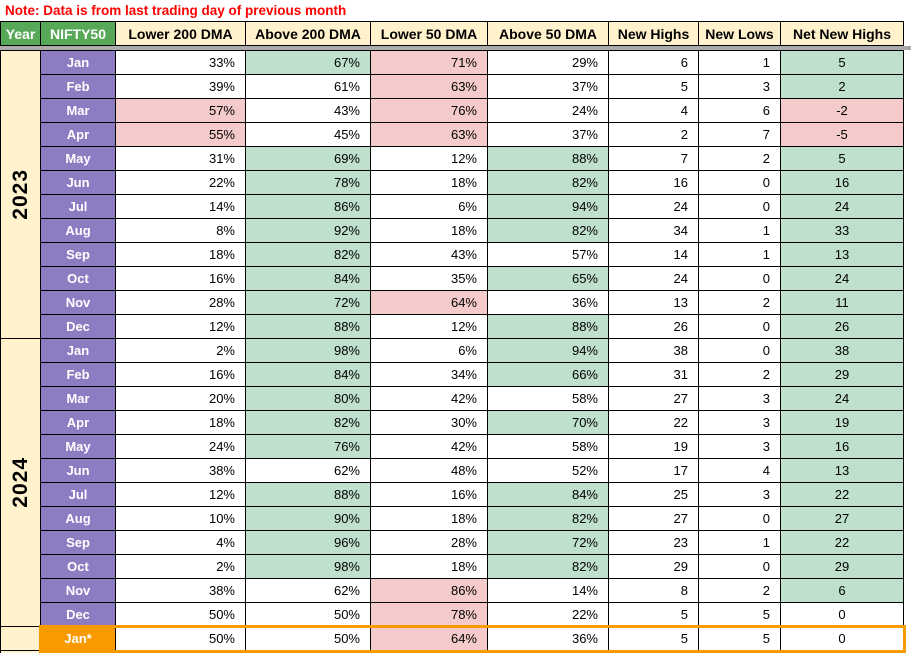 This screenshot has height=653, width=911. What do you see at coordinates (842, 33) in the screenshot?
I see `column-header-net-new-highs: Net New Highs` at bounding box center [842, 33].